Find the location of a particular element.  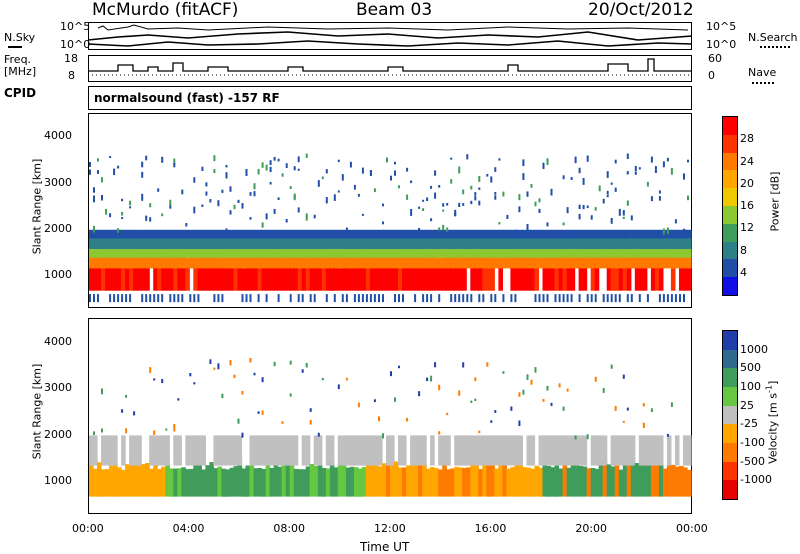

colorbar-swatch is located at coordinates (730, 232).